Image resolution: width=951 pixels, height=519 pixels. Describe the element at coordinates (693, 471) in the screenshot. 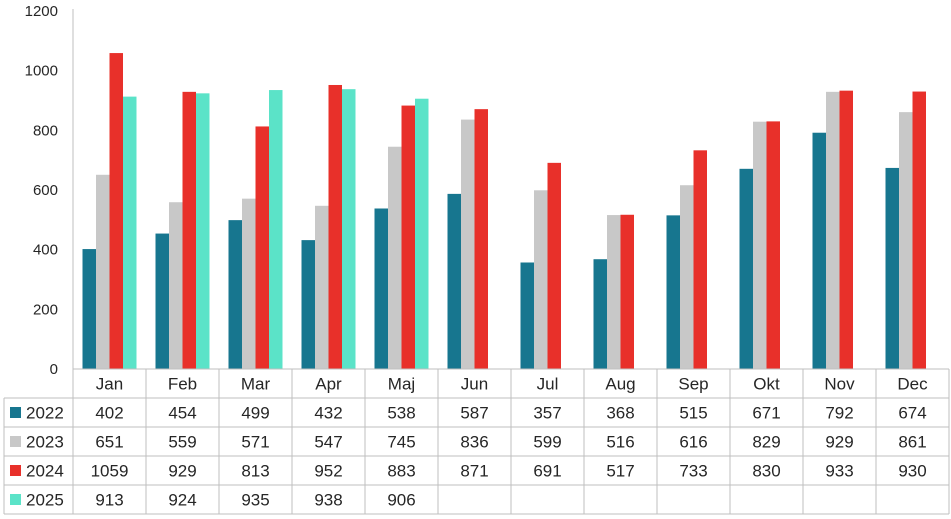

I see `data-label: 733` at that location.